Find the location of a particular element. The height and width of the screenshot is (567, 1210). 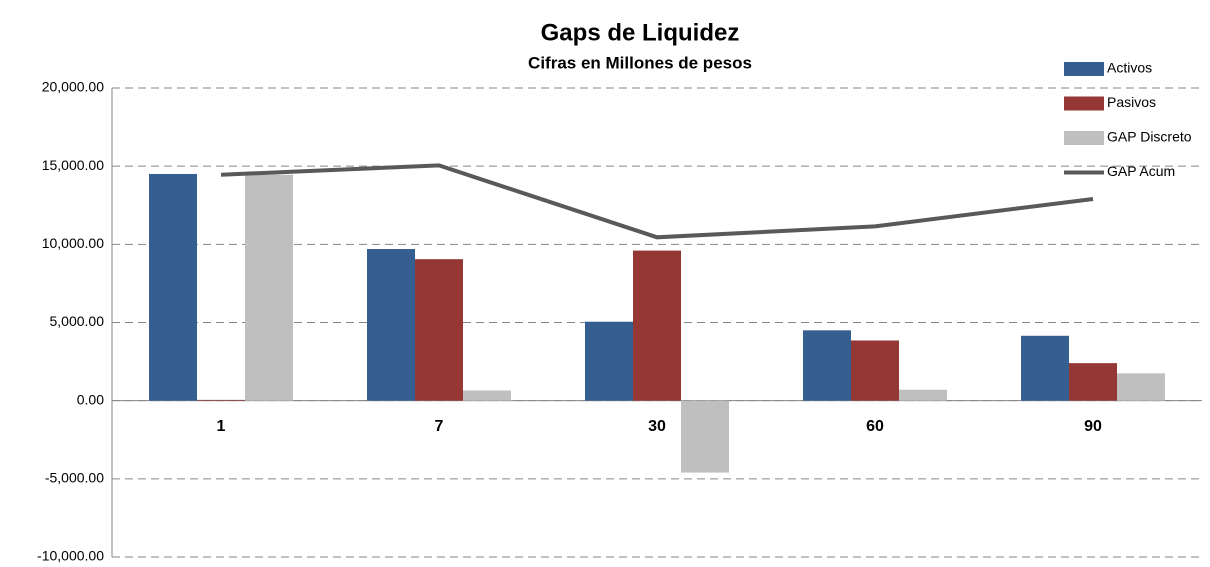

x-tick-label: 1 is located at coordinates (221, 426).